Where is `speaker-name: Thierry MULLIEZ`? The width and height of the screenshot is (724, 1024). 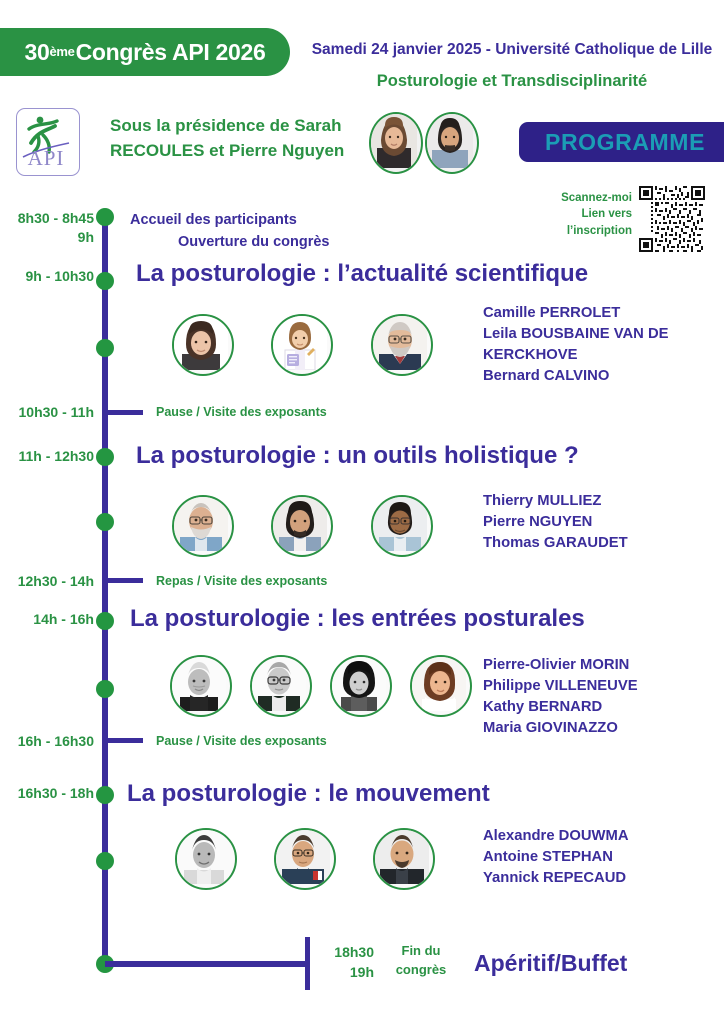
speaker-name: Thierry MULLIEZ is located at coordinates (542, 501).